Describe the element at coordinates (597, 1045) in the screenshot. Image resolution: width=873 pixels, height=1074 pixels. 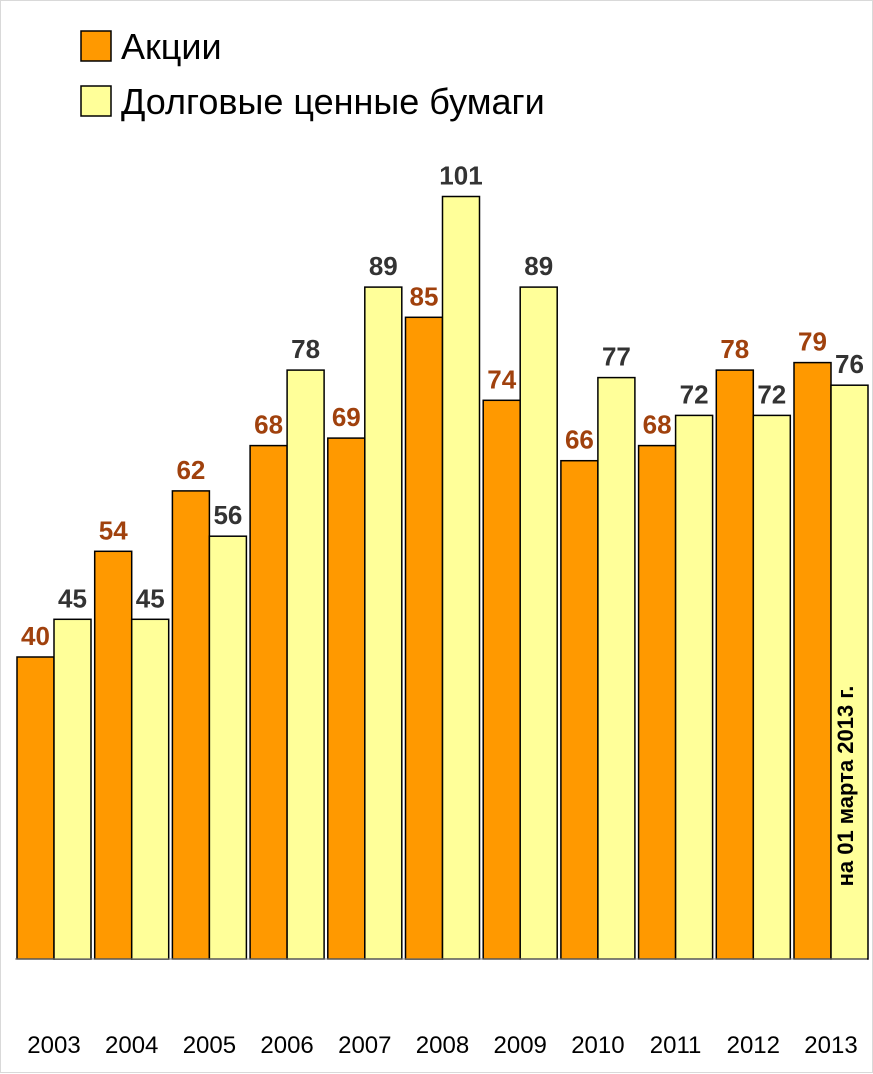
I see `x-tick-label-2010: 2010` at that location.